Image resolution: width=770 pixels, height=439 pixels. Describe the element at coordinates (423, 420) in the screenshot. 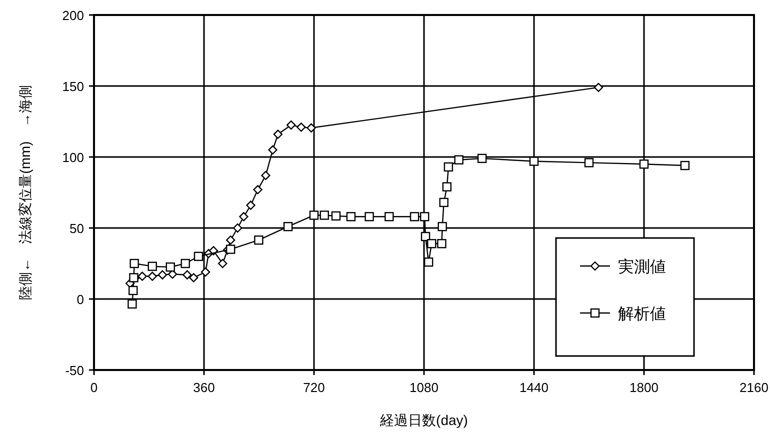

I see `x-axis-title: 経過日数(day)` at that location.